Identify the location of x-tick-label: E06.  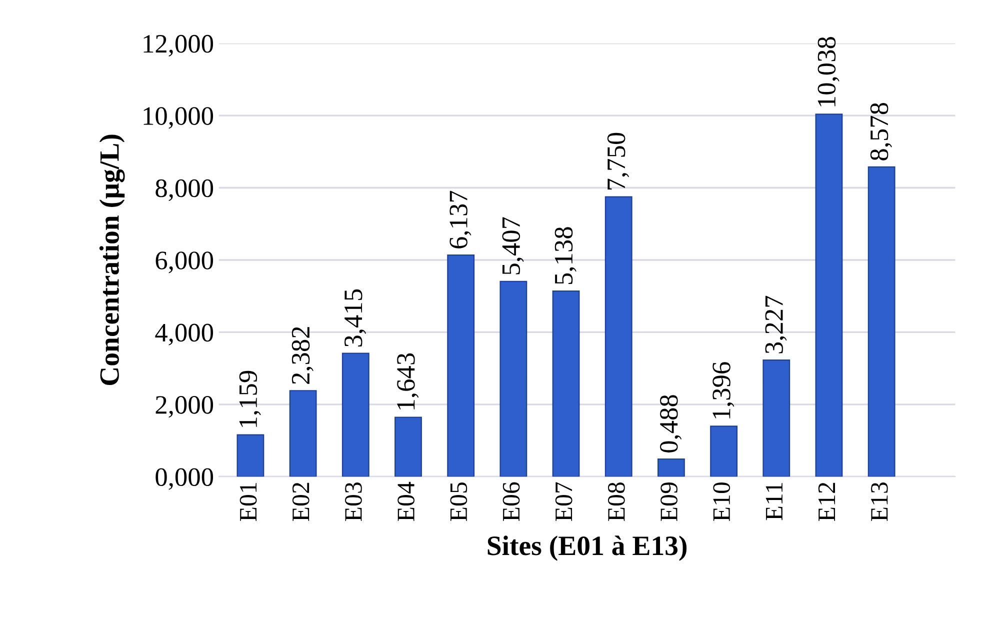
(511, 502).